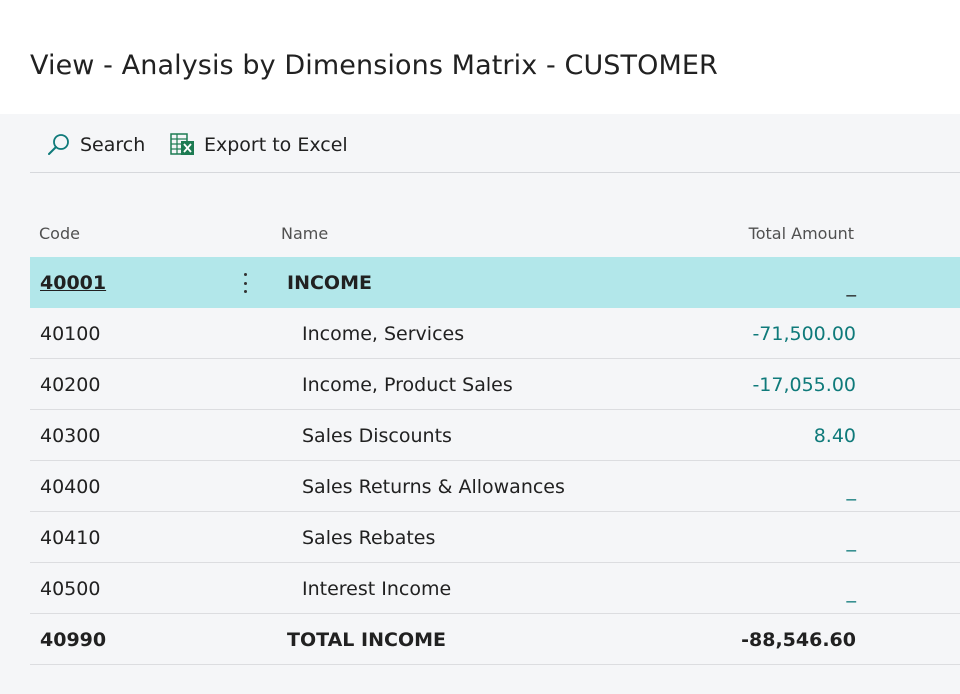  Describe the element at coordinates (407, 385) in the screenshot. I see `row-name: Income, Product Sales` at that location.